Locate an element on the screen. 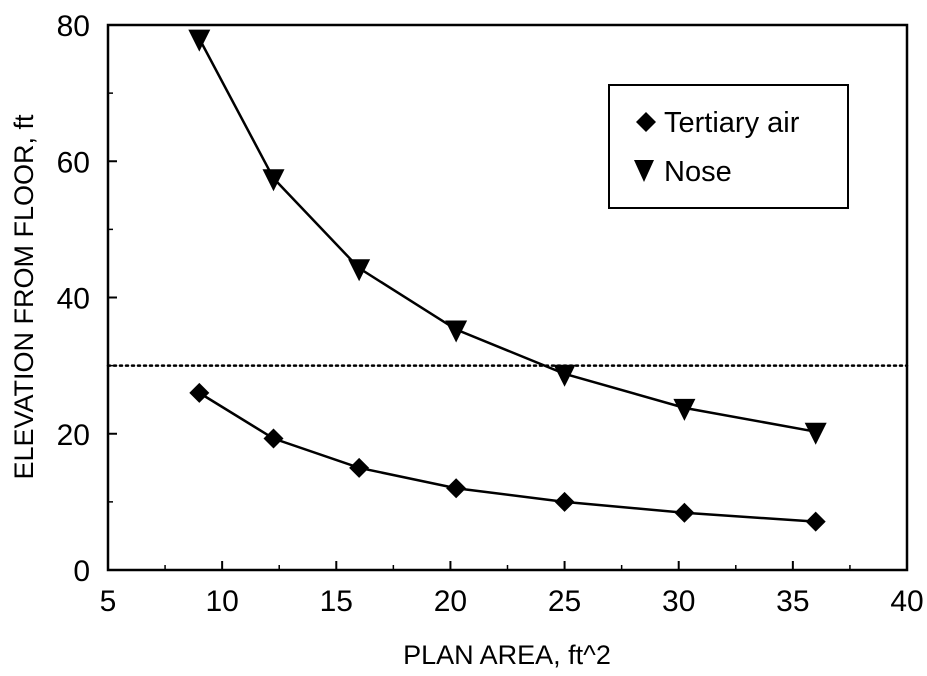 This screenshot has height=676, width=927. y-tick-labels: 0 20 40 60 80 is located at coordinates (73, 299).